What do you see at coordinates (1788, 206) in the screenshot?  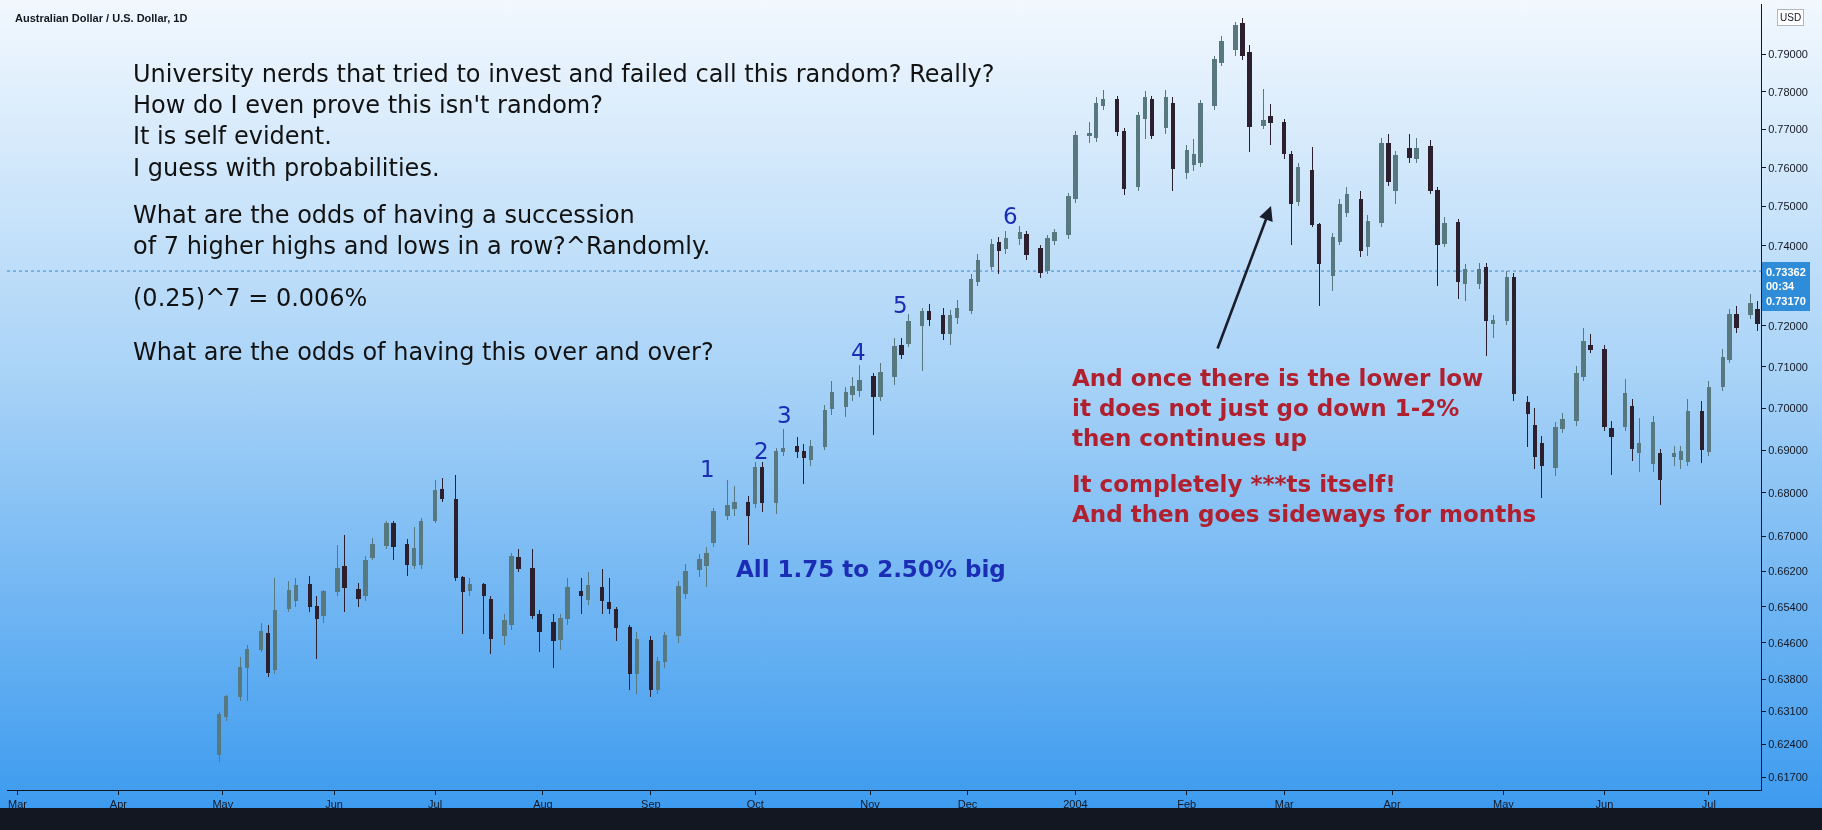 I see `y-tick-label: 0.75000` at bounding box center [1788, 206].